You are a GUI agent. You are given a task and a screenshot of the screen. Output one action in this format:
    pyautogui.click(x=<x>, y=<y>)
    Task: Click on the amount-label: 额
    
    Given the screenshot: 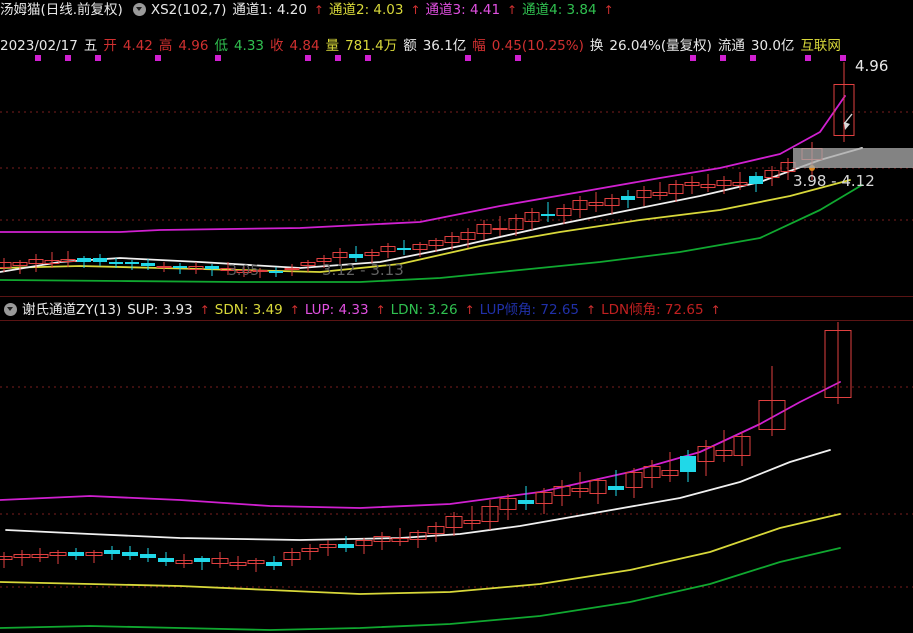 What is the action you would take?
    pyautogui.click(x=410, y=46)
    